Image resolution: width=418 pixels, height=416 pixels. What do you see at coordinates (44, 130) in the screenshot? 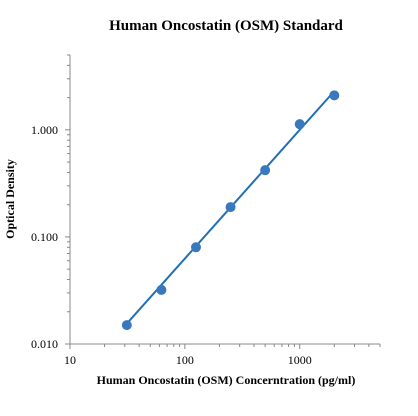
I see `y-tick-label: 1.000` at bounding box center [44, 130].